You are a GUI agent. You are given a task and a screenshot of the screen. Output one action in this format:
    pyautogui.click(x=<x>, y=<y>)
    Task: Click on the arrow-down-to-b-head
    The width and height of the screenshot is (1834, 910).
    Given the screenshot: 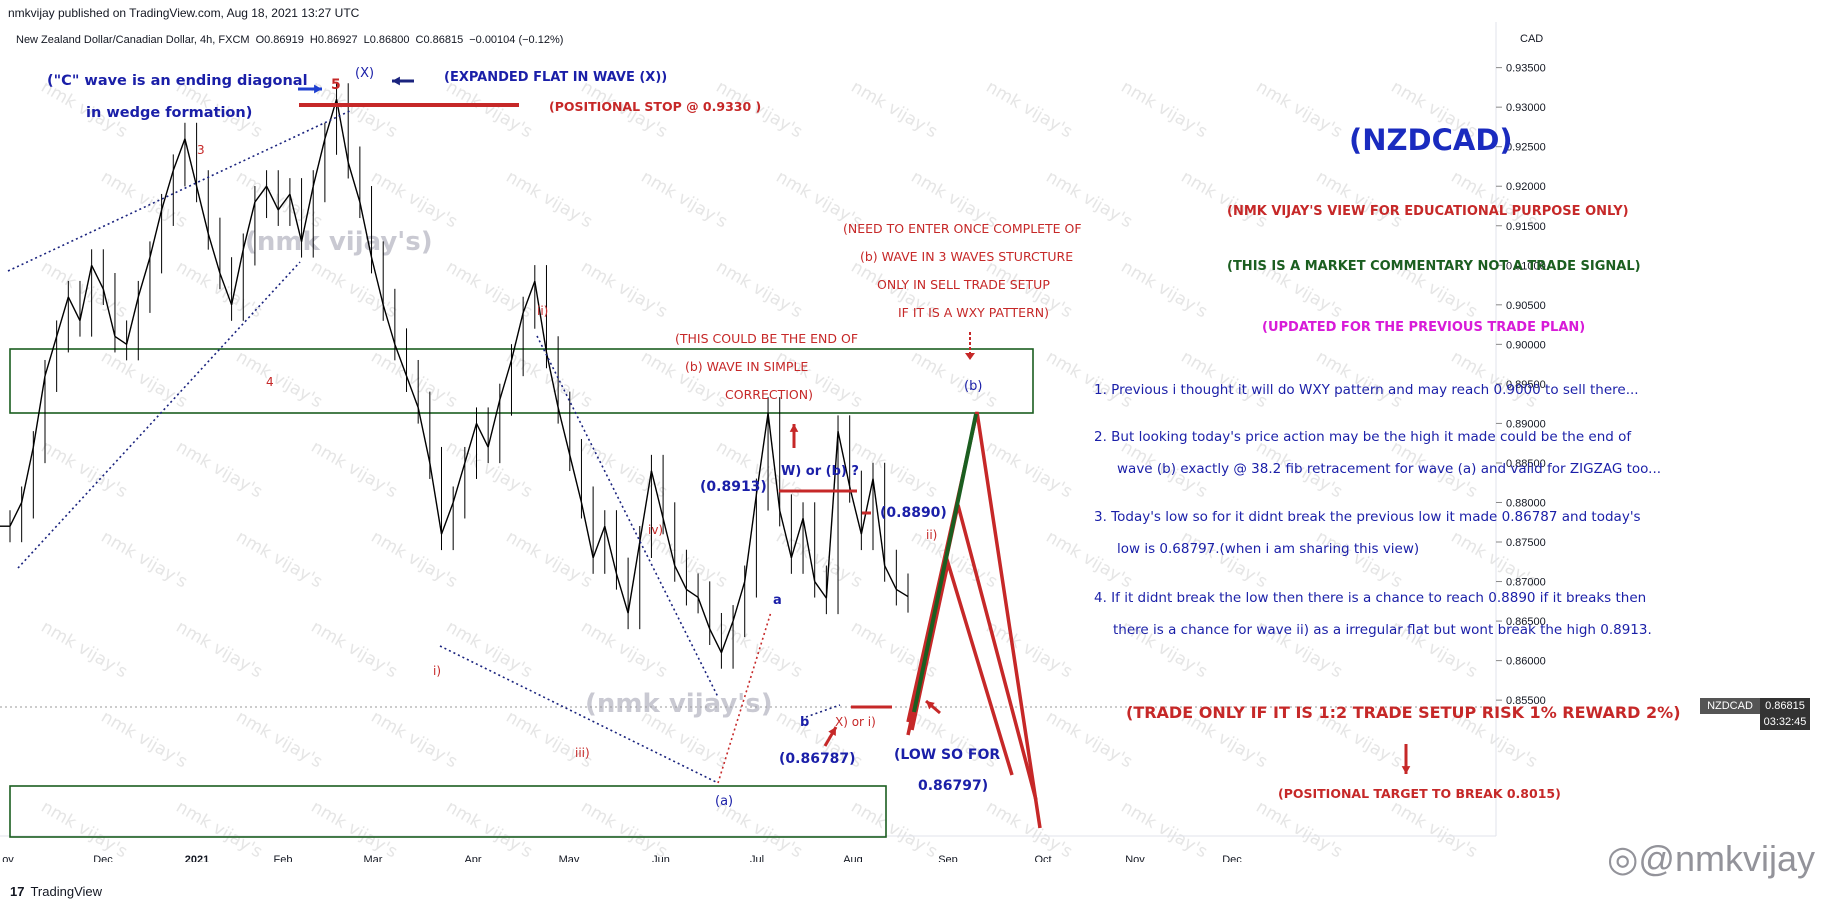 What is the action you would take?
    pyautogui.click(x=970, y=356)
    